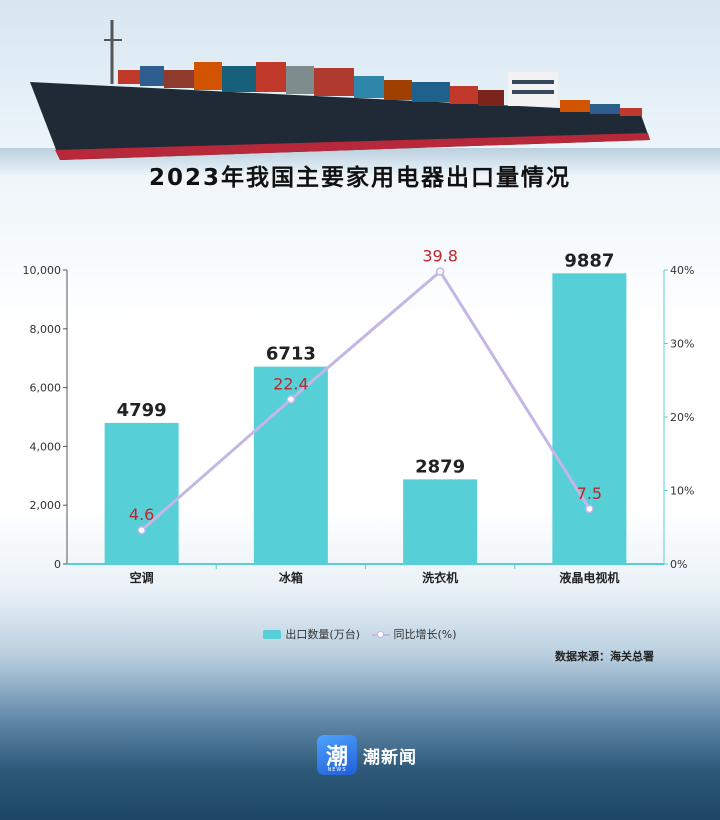 The height and width of the screenshot is (820, 720). What do you see at coordinates (589, 577) in the screenshot?
I see `category-label: 液晶电视机` at bounding box center [589, 577].